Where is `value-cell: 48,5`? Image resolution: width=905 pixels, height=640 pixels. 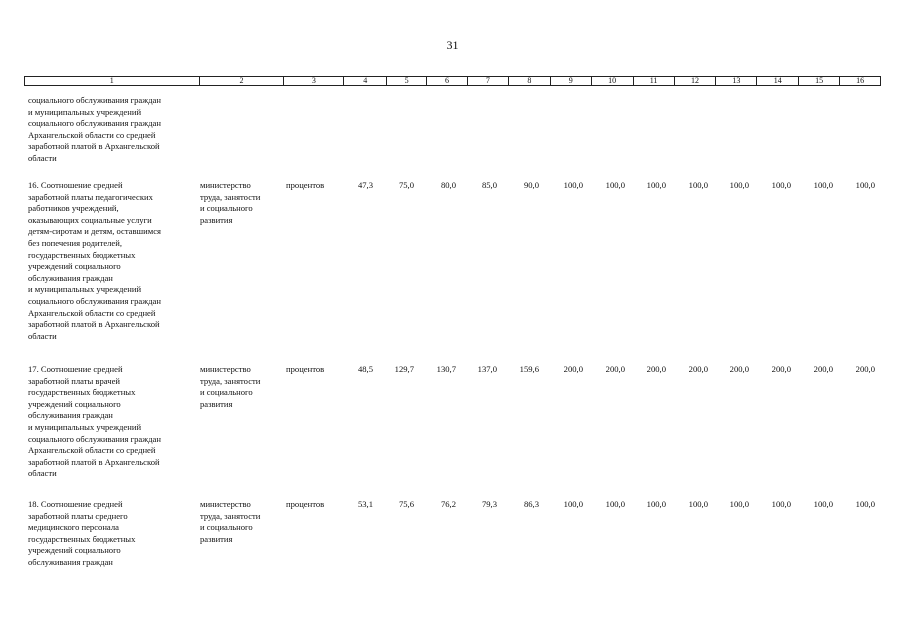
value-cell: 48,5 is located at coordinates (365, 369).